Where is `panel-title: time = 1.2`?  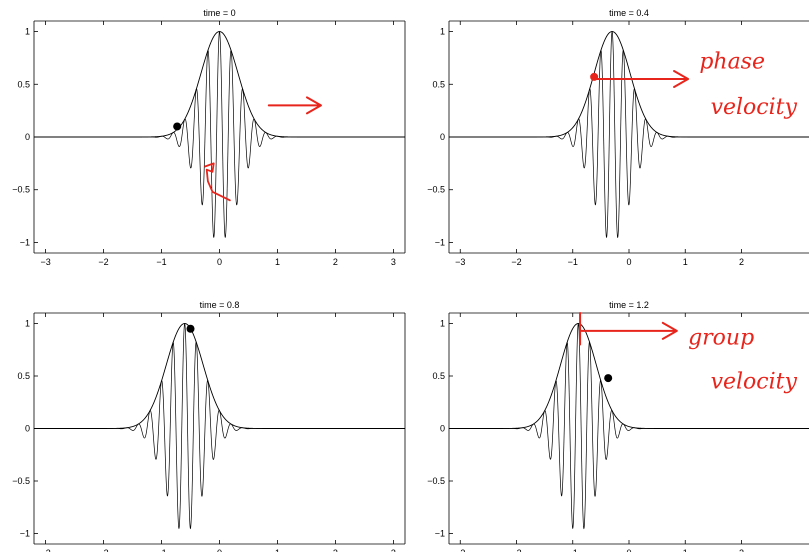
panel-title: time = 1.2 is located at coordinates (629, 305).